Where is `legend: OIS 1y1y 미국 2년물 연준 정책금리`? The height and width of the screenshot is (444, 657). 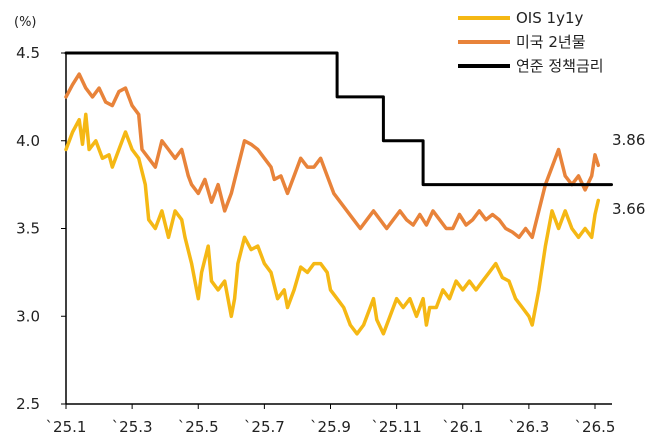 legend: OIS 1y1y 미국 2년물 연준 정책금리 is located at coordinates (531, 42).